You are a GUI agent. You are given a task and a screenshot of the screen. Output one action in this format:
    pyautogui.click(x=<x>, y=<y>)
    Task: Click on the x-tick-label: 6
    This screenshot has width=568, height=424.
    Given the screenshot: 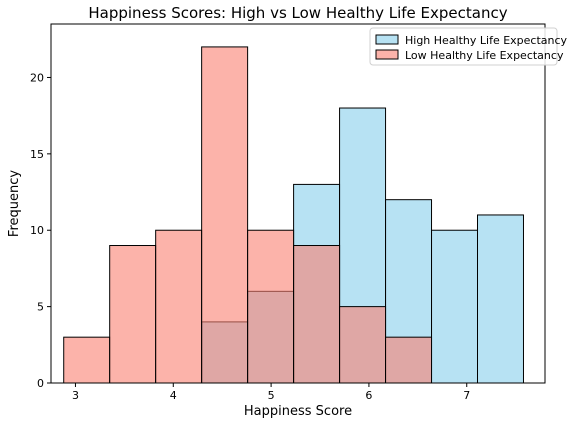 What is the action you would take?
    pyautogui.click(x=368, y=395)
    